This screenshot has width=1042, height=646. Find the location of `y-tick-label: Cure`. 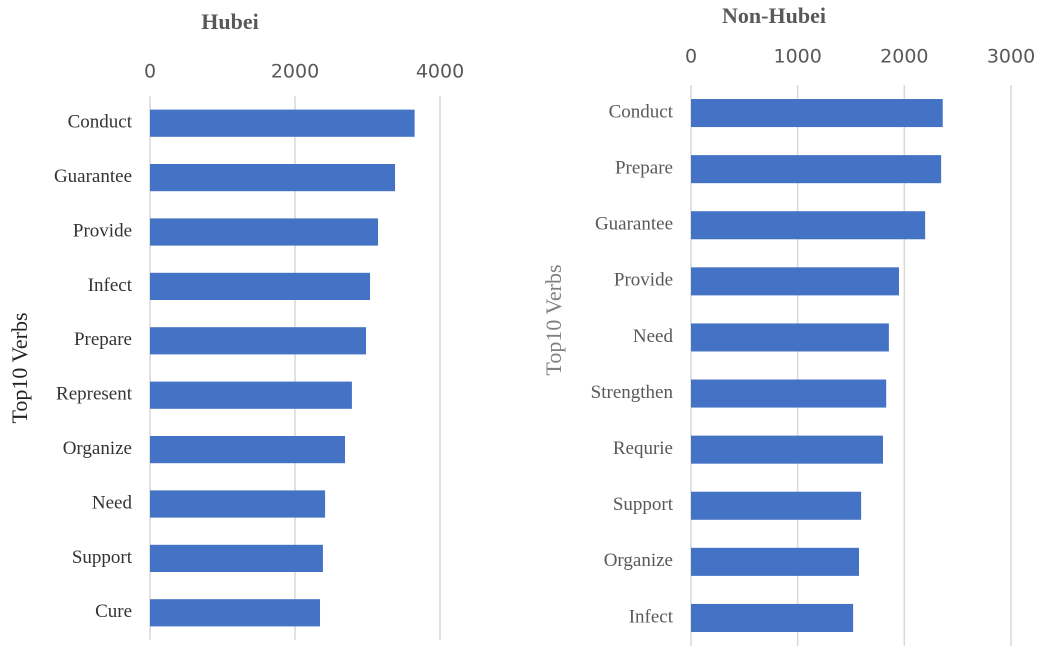

y-tick-label: Cure is located at coordinates (113, 611).